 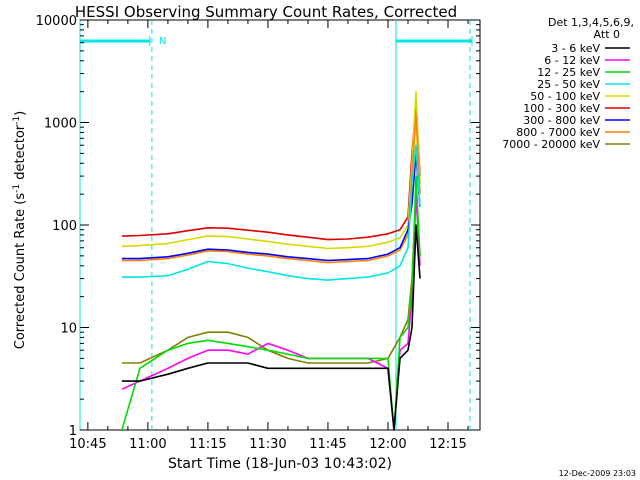 What do you see at coordinates (568, 72) in the screenshot?
I see `legend-entry-label: 12 - 25 keV` at bounding box center [568, 72].